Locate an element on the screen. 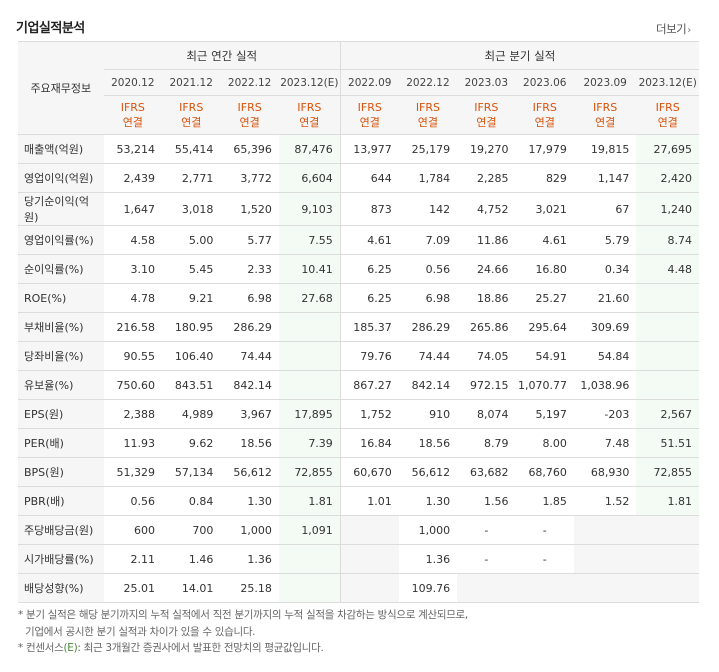  row-label: 부채비율(%) is located at coordinates (61, 327).